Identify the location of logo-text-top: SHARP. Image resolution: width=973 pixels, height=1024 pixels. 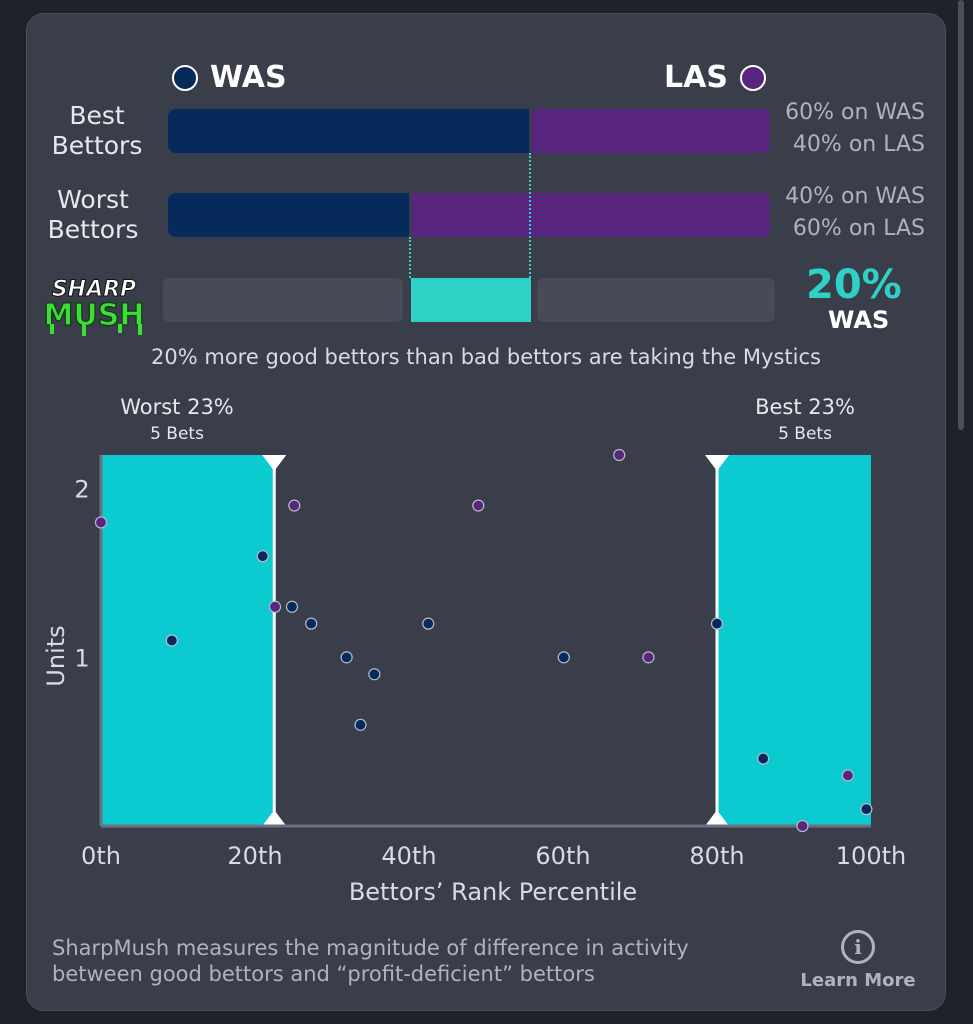
(94, 289).